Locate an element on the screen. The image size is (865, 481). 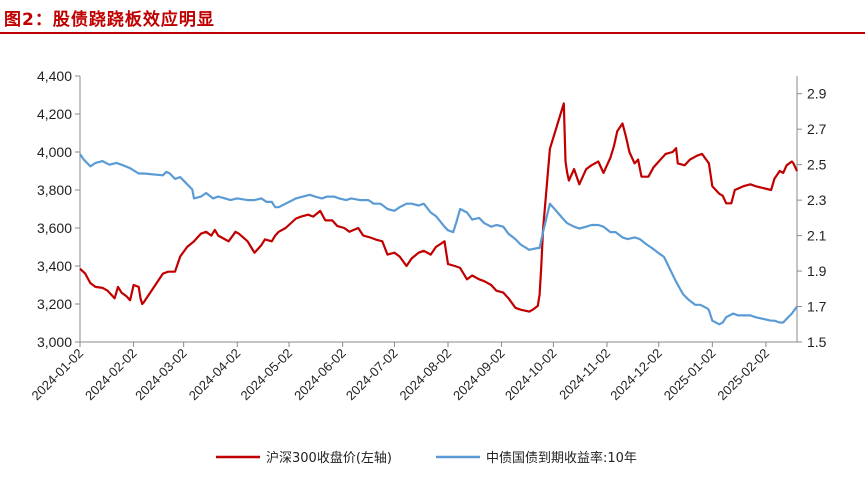
right-tick-label: 2.3 is located at coordinates (817, 200).